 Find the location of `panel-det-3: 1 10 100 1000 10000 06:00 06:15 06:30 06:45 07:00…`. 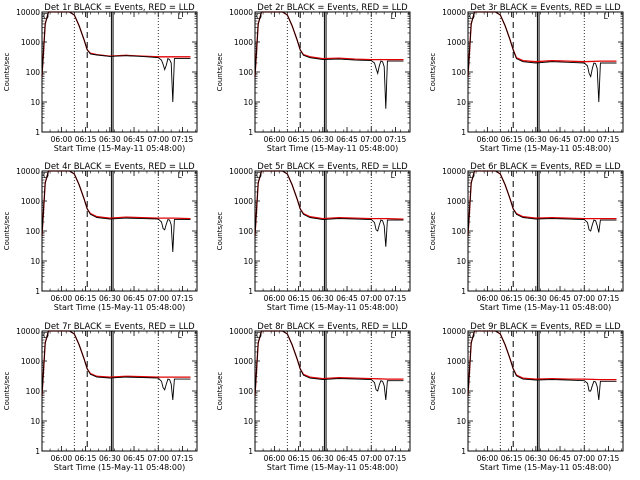

panel-det-3: 1 10 100 1000 10000 06:00 06:15 06:30 06:45 07:00… is located at coordinates (526, 78).